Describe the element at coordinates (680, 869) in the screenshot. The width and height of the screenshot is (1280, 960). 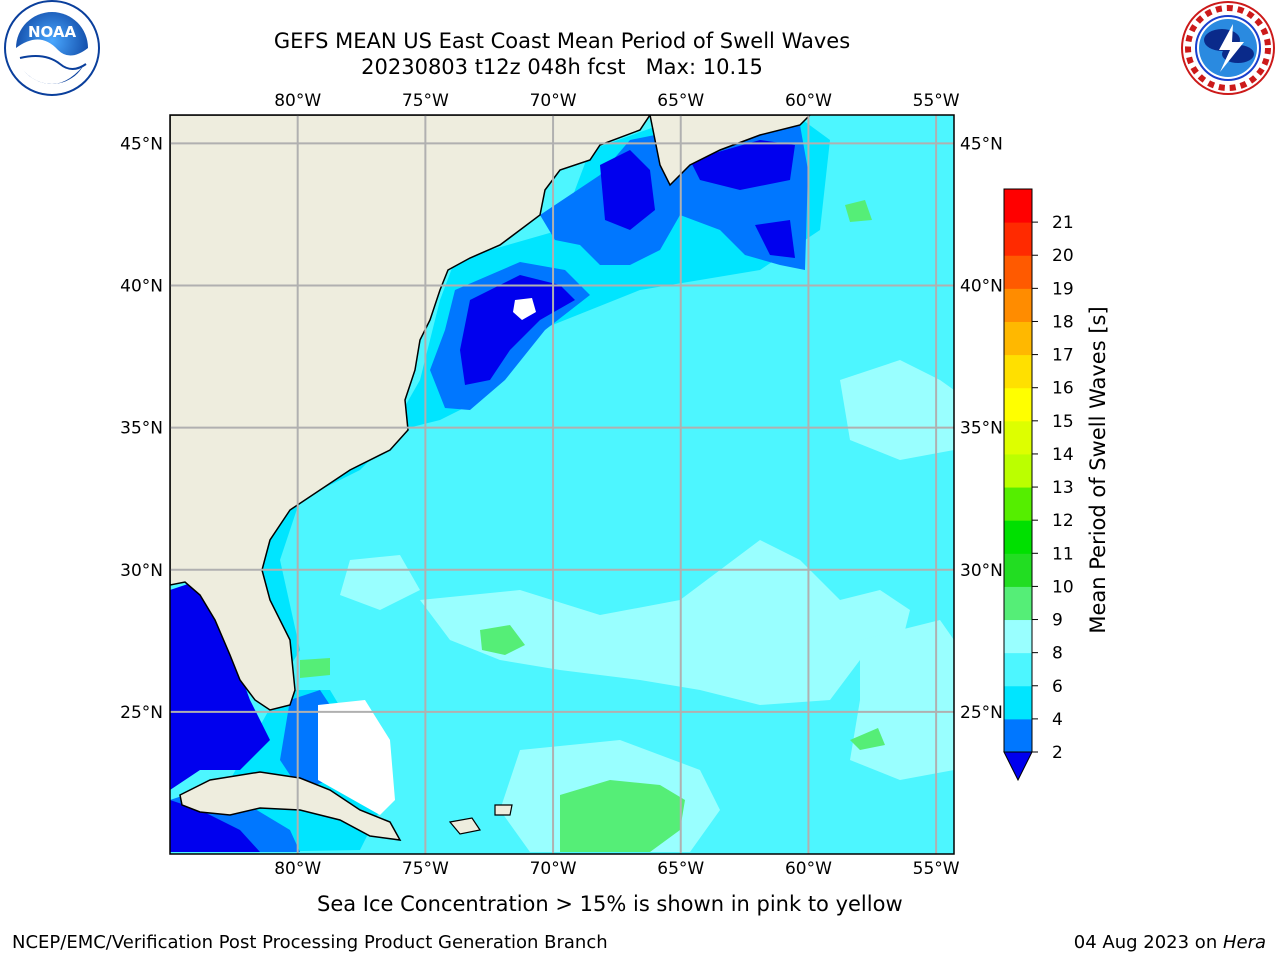
I see `longitude-label-bottom: 65°W` at that location.